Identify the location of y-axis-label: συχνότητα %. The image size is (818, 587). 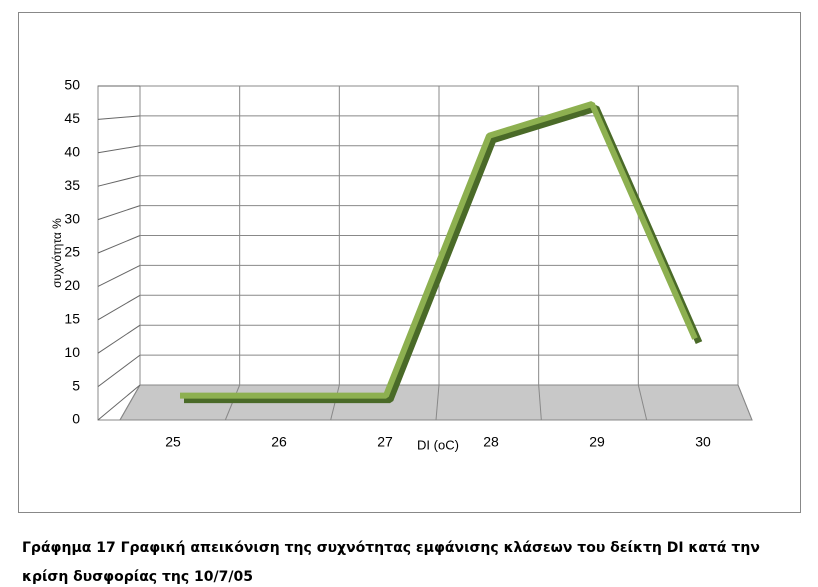
(57, 253).